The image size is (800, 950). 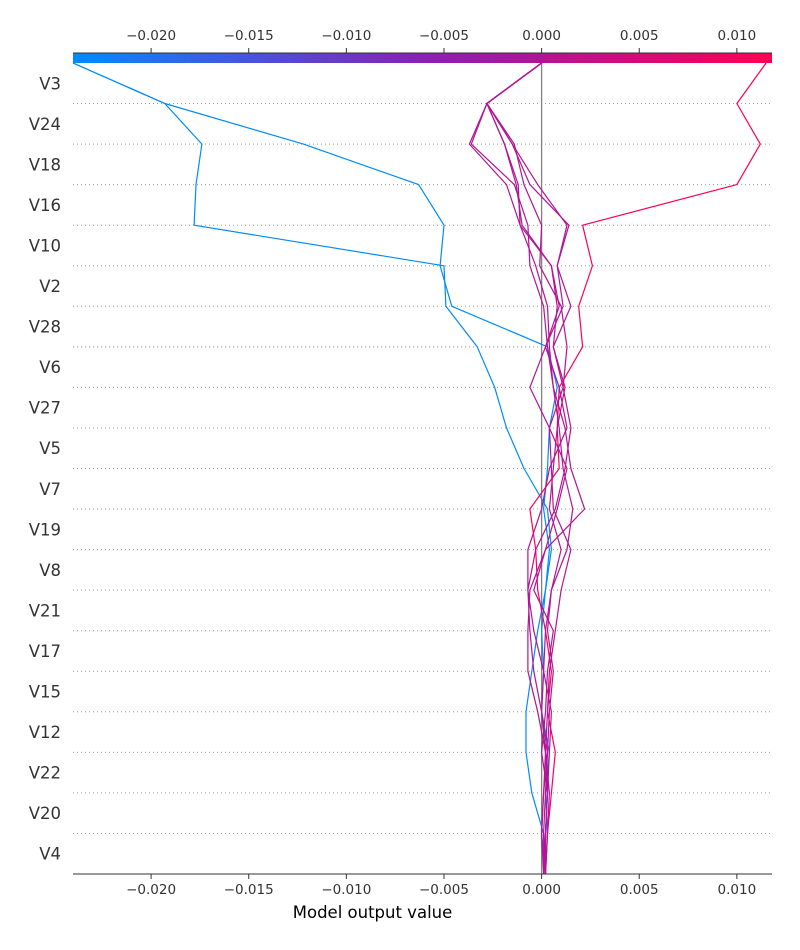 What do you see at coordinates (45, 692) in the screenshot?
I see `feature-label-v15: V15` at bounding box center [45, 692].